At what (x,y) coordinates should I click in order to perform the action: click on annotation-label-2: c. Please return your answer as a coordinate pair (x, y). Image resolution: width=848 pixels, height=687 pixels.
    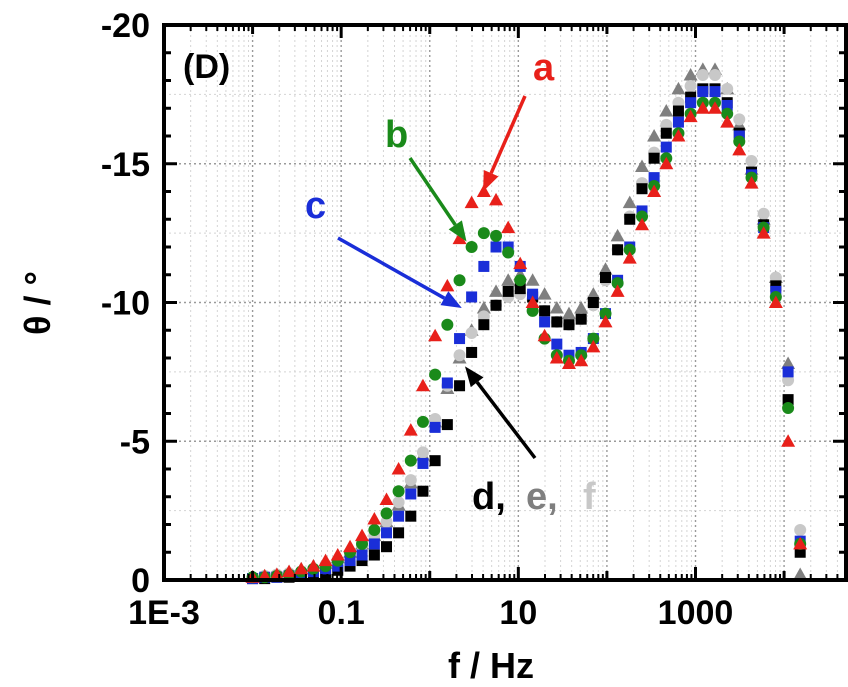
    Looking at the image, I should click on (315, 206).